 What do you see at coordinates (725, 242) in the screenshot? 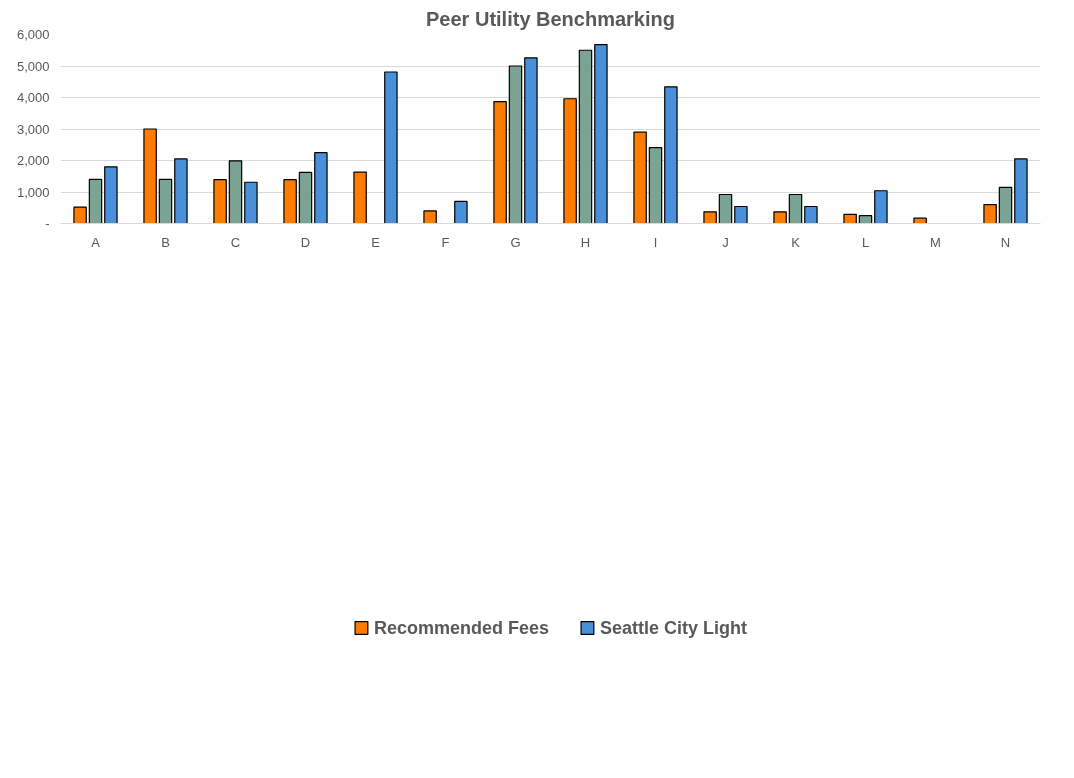
I see `x-tick-label: J` at bounding box center [725, 242].